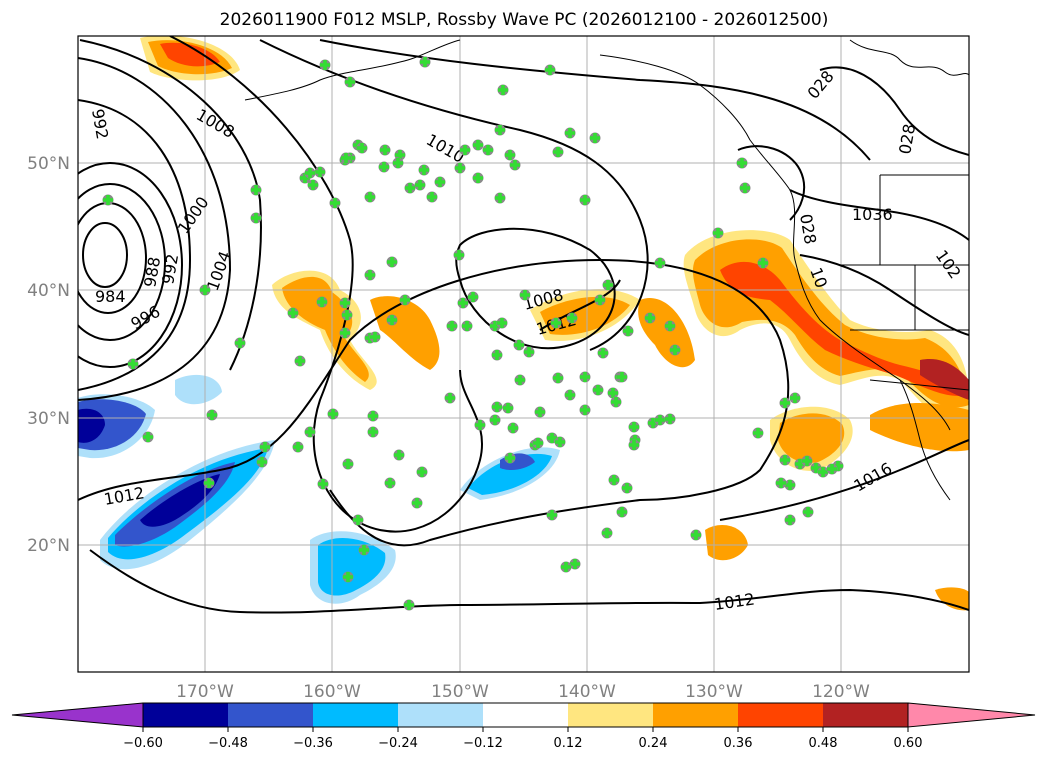  I want to click on colorbar-tick-label: −0.24, so click(398, 743).